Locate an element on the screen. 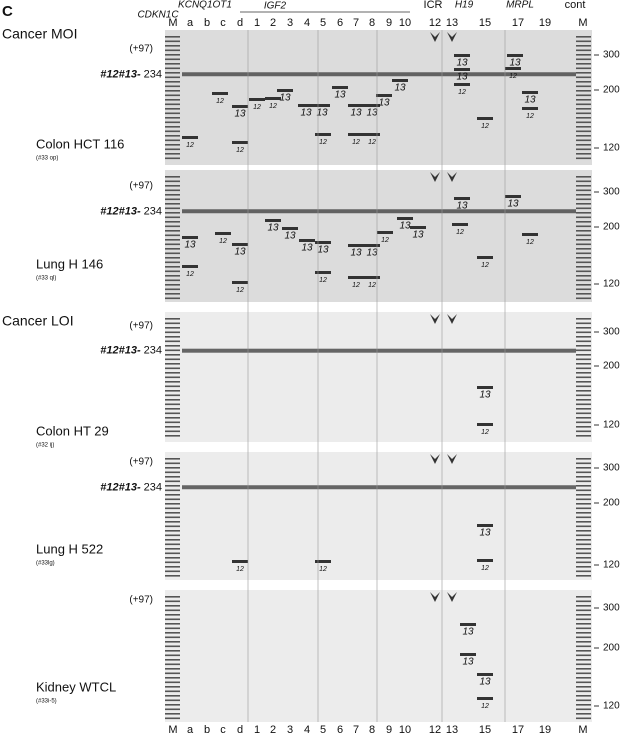 The width and height of the screenshot is (622, 742). lane-label: 19 is located at coordinates (545, 23).